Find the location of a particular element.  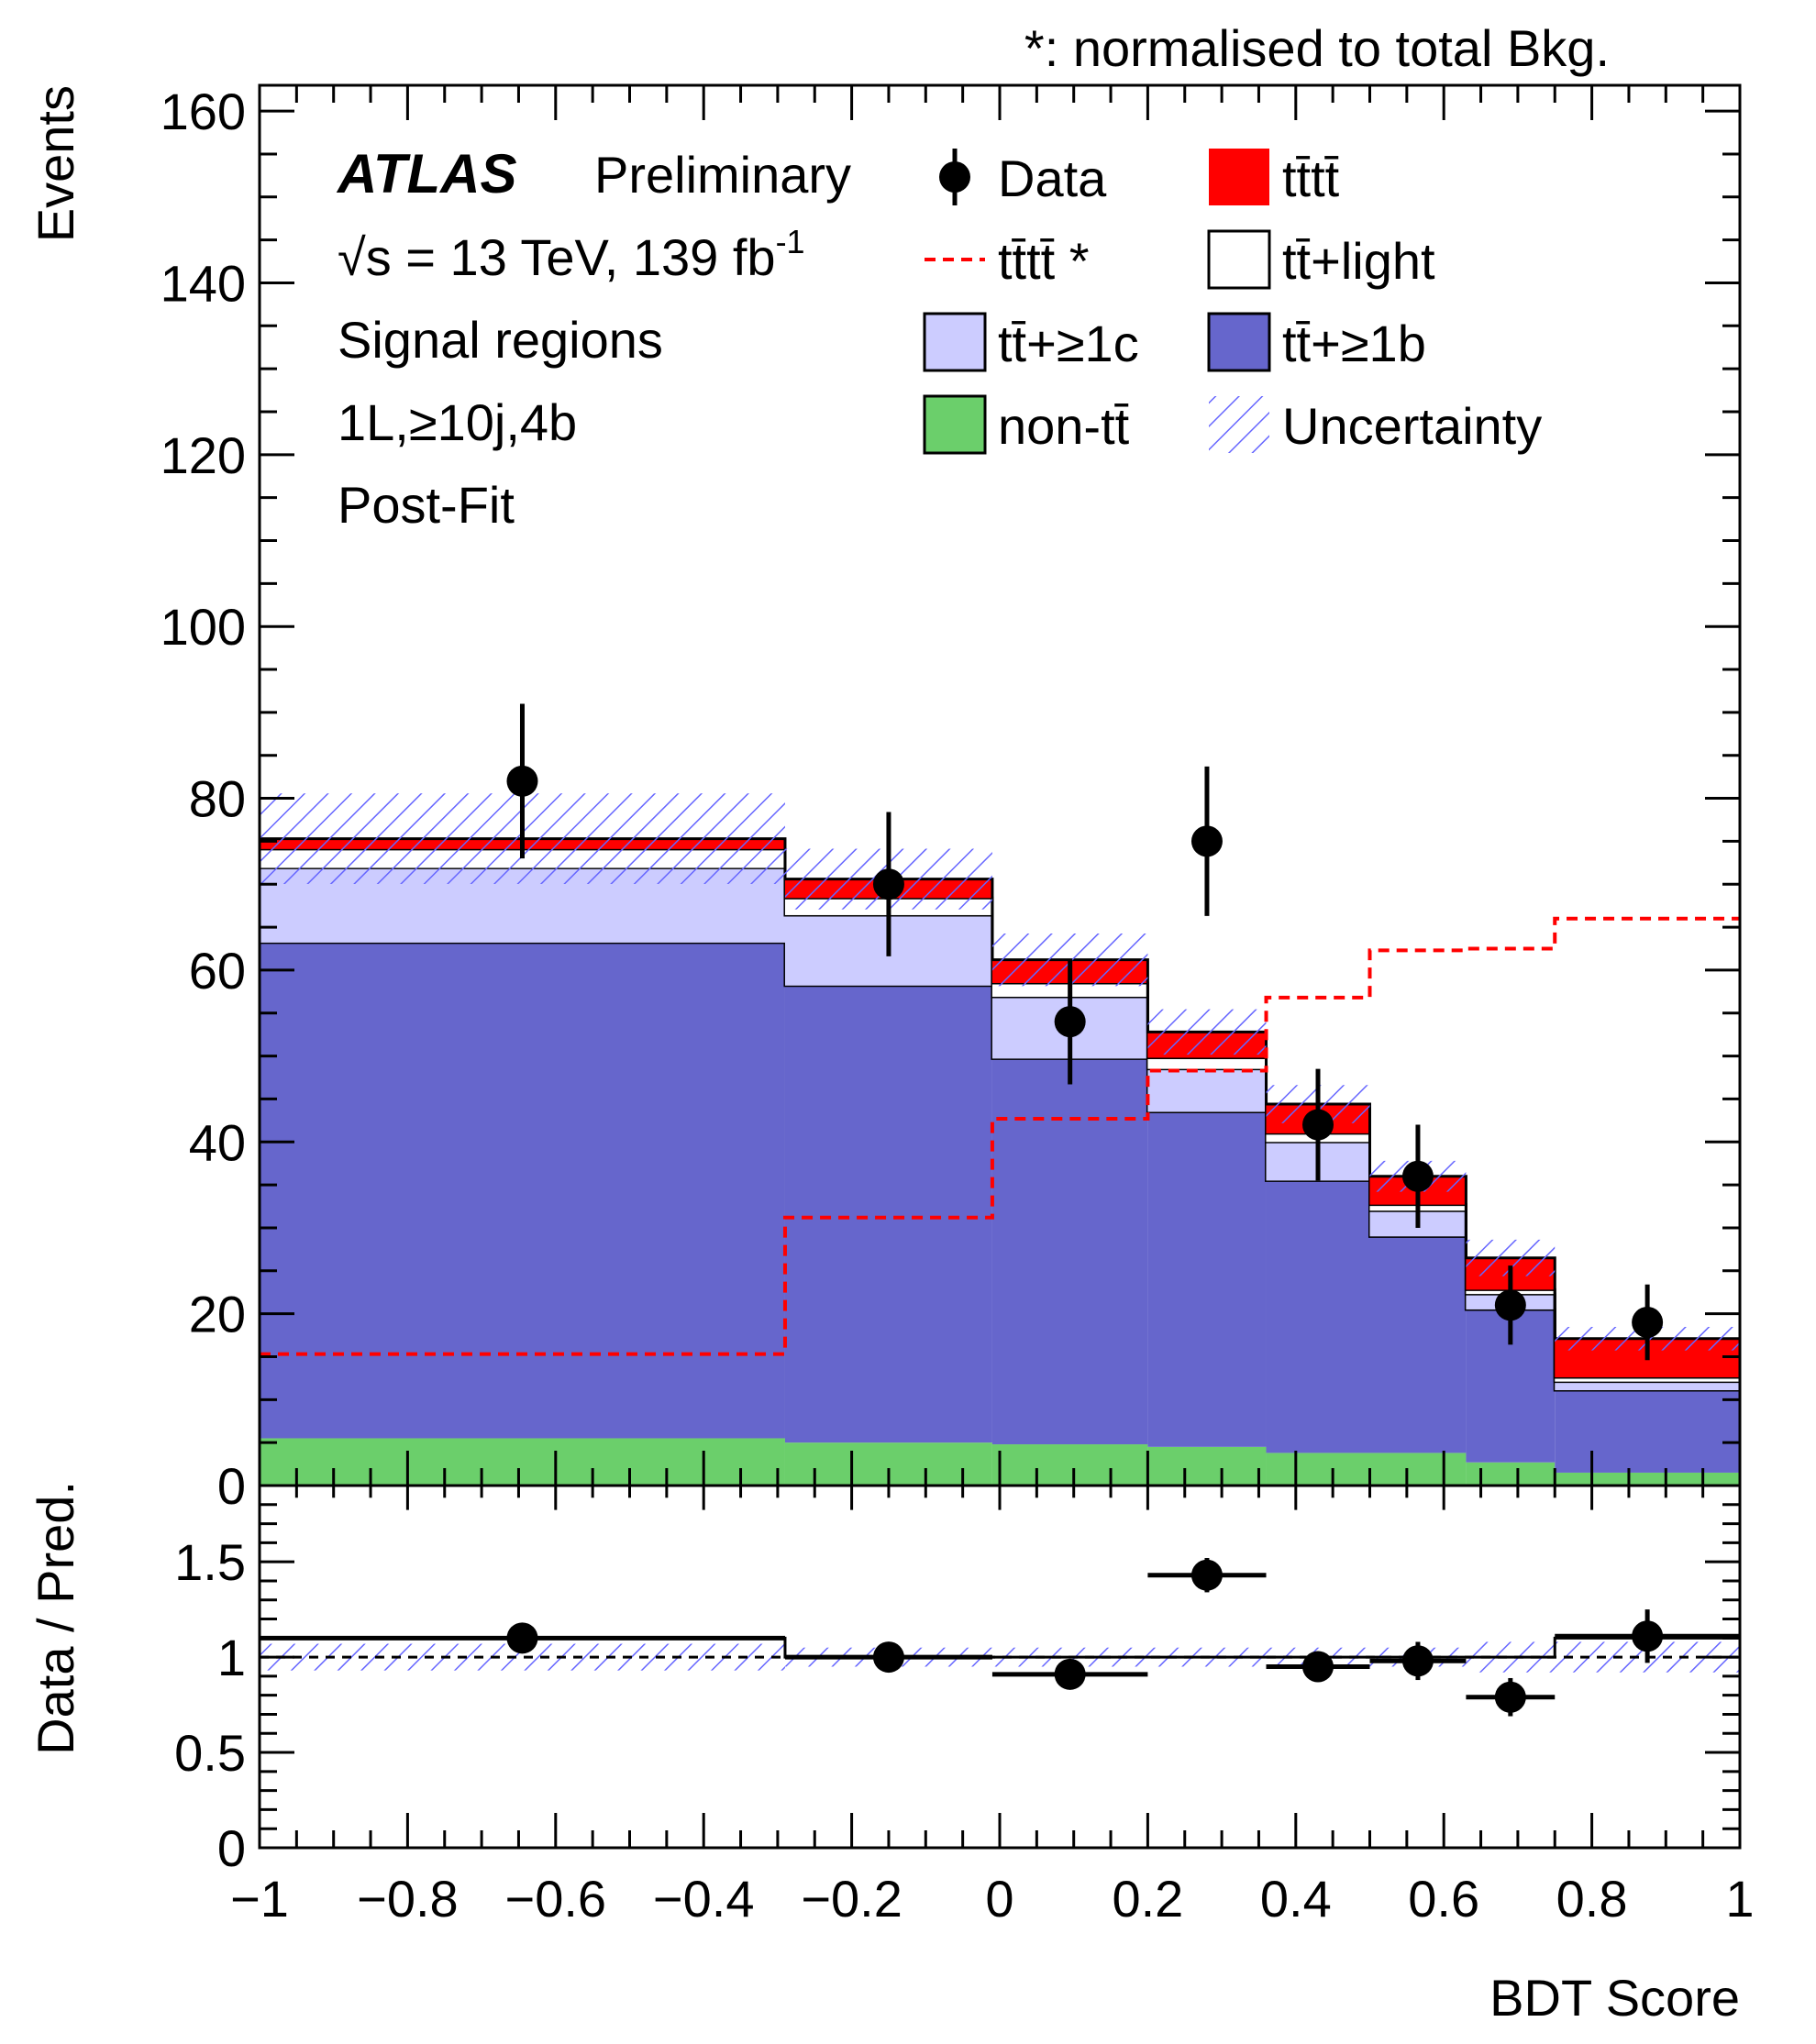

ratio-mc-line is located at coordinates (1000, 1648).